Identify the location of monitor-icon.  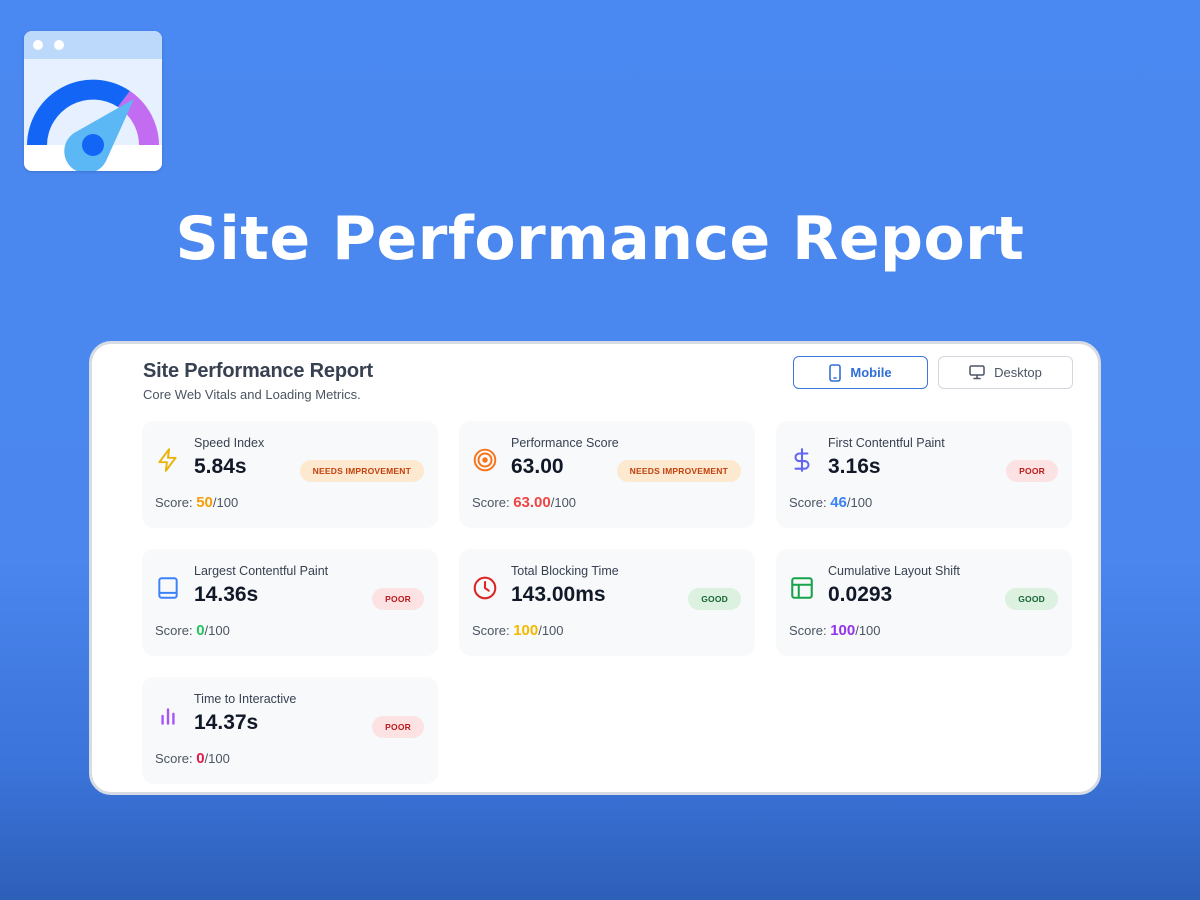
(977, 372).